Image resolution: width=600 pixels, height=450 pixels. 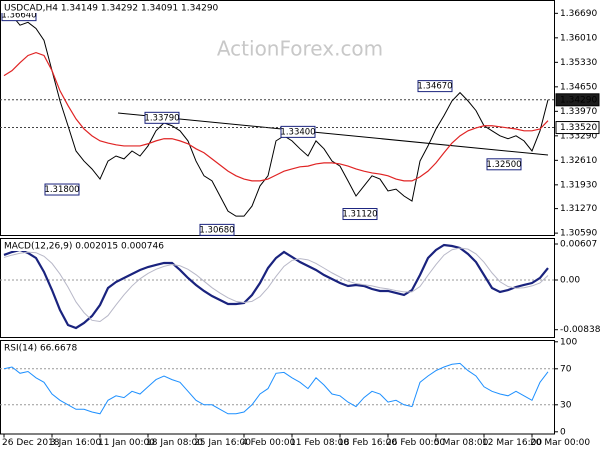 What do you see at coordinates (461, 443) in the screenshot?
I see `x-tick-label: 5 Mar 08:00` at bounding box center [461, 443].